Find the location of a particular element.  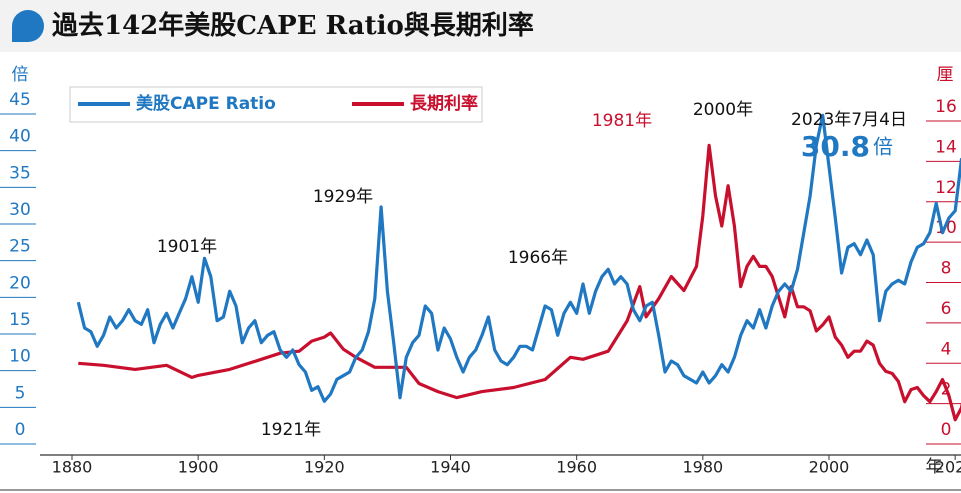

x-tick-label: 2000 is located at coordinates (829, 467).